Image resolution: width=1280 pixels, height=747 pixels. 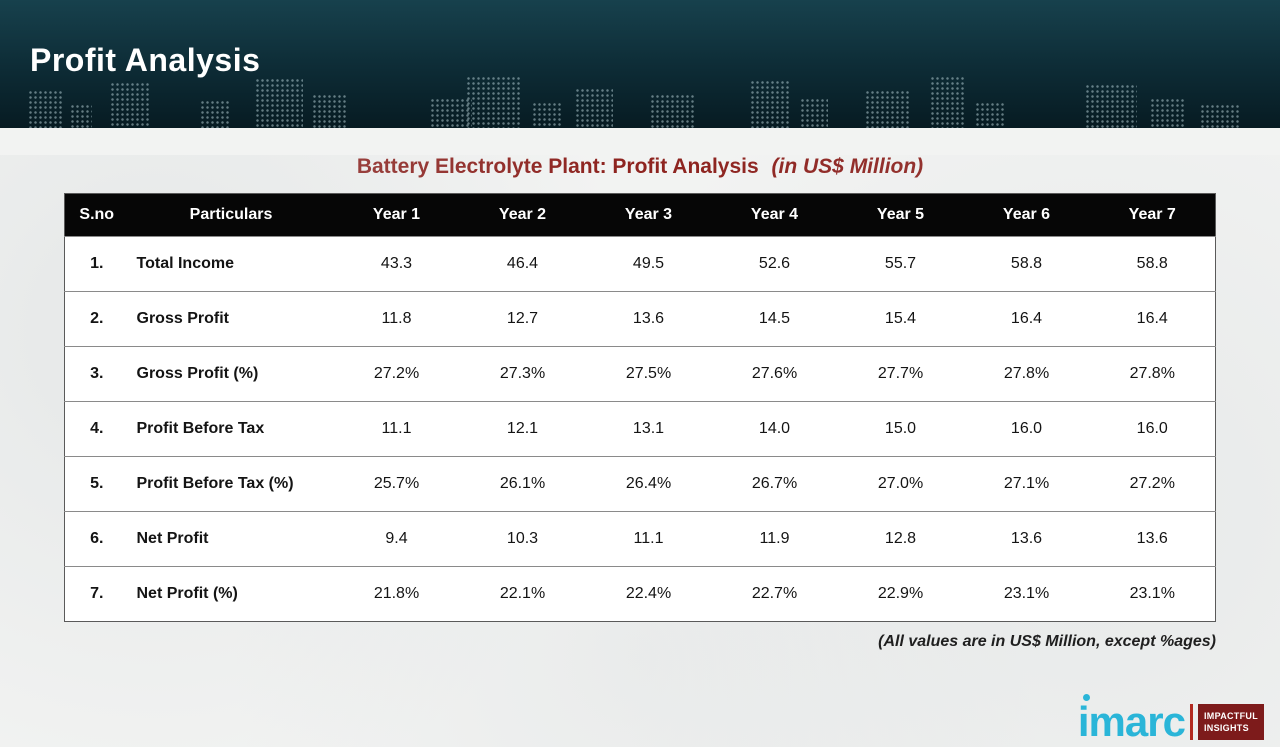 I want to click on value-cell: 23.1%, so click(x=1152, y=594).